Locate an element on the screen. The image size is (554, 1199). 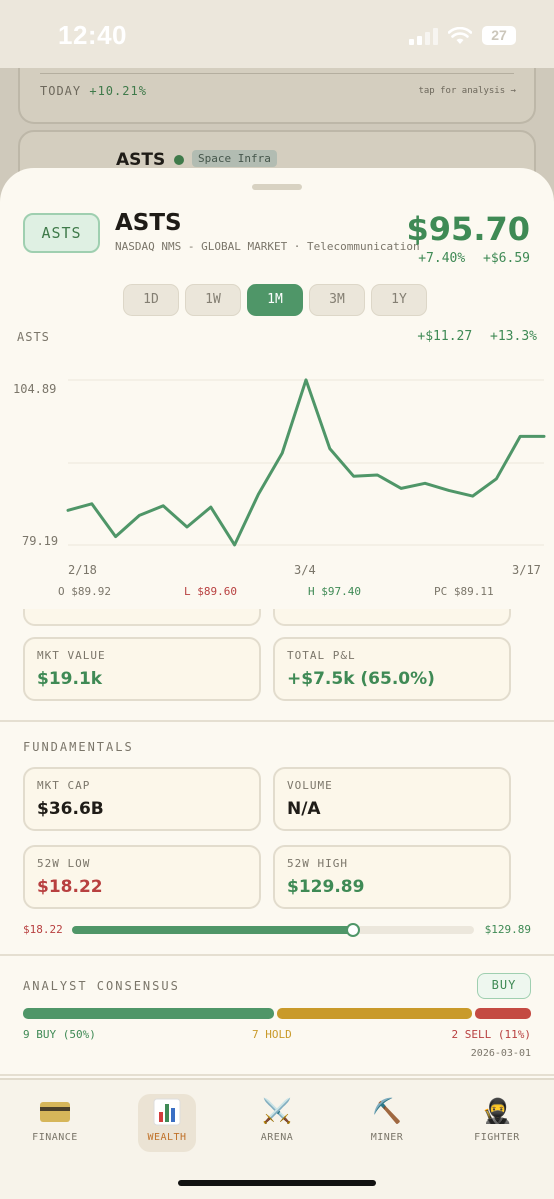
consensus-rating-badge: BUY is located at coordinates (504, 986).